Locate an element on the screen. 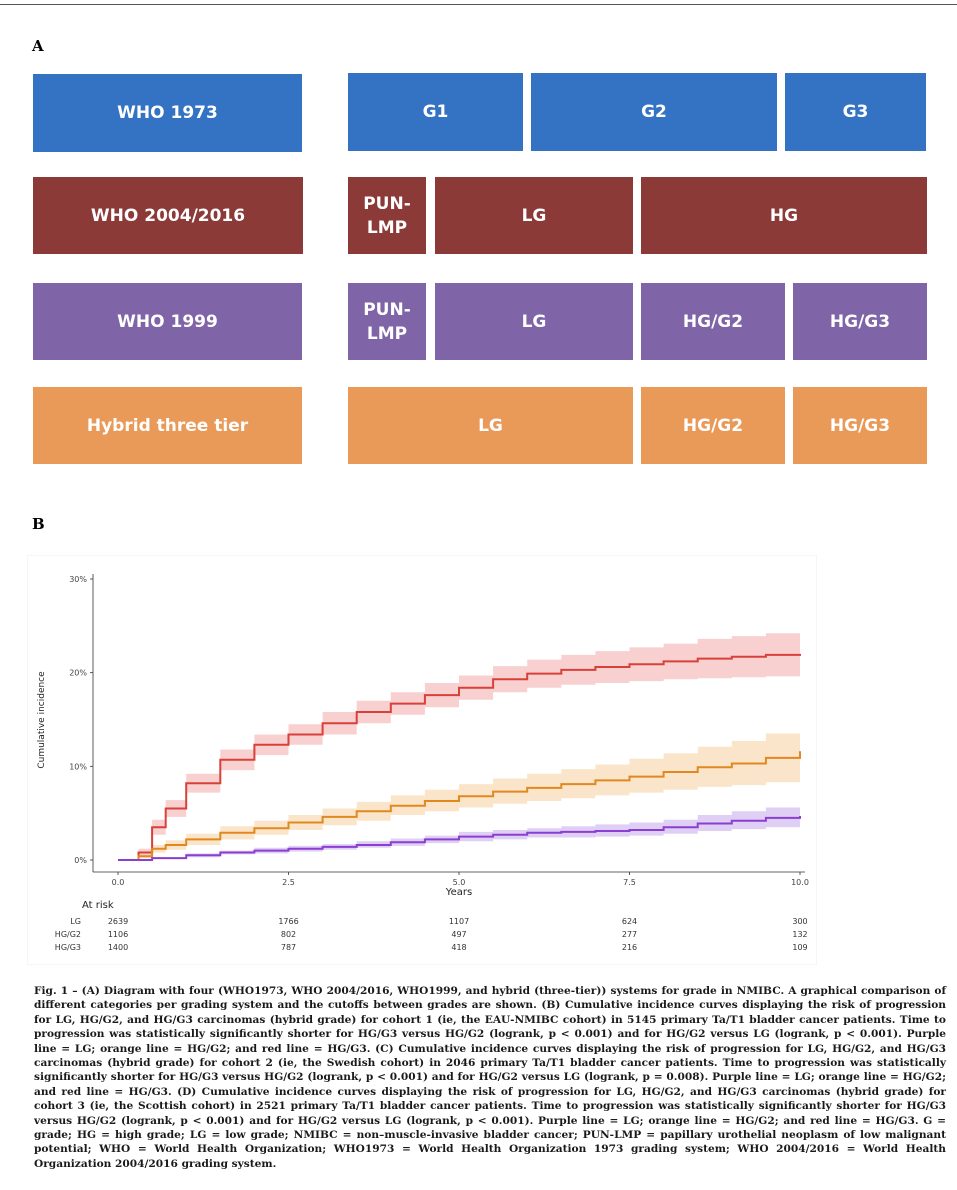 The height and width of the screenshot is (1190, 957). at-risk-group-label: HG/G3 is located at coordinates (68, 947).